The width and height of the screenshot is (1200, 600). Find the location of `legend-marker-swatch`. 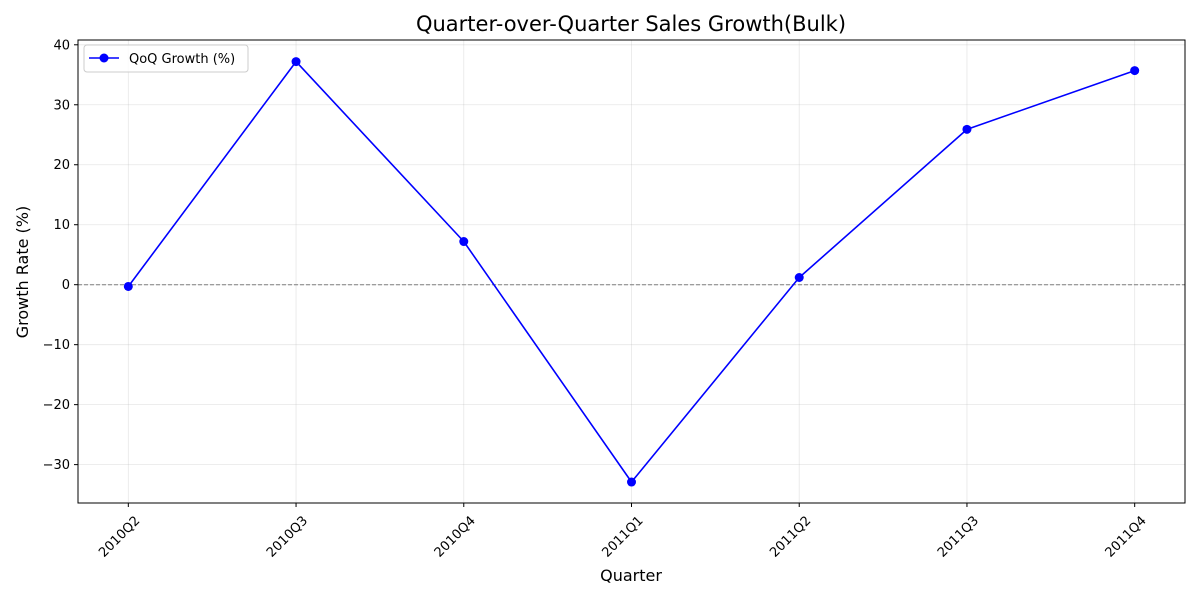

legend-marker-swatch is located at coordinates (104, 58).